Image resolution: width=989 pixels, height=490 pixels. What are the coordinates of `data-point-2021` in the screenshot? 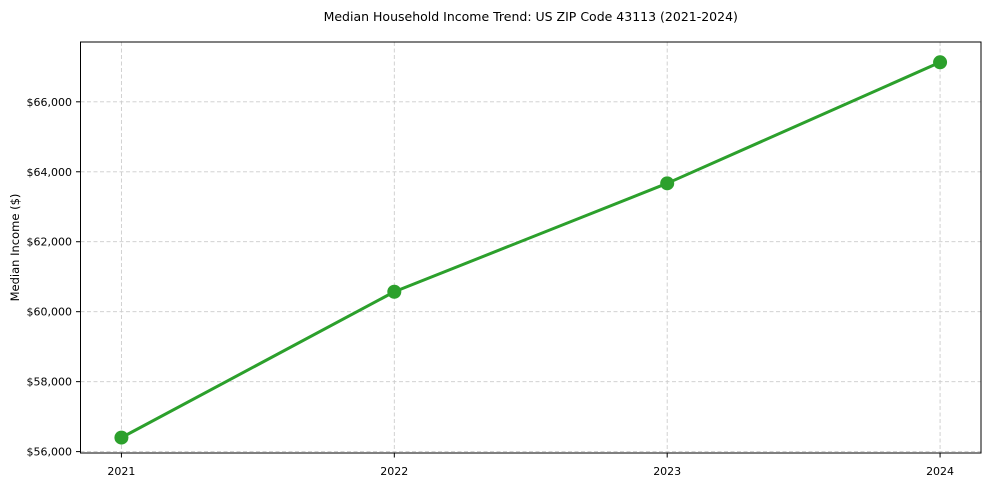 It's located at (121, 437).